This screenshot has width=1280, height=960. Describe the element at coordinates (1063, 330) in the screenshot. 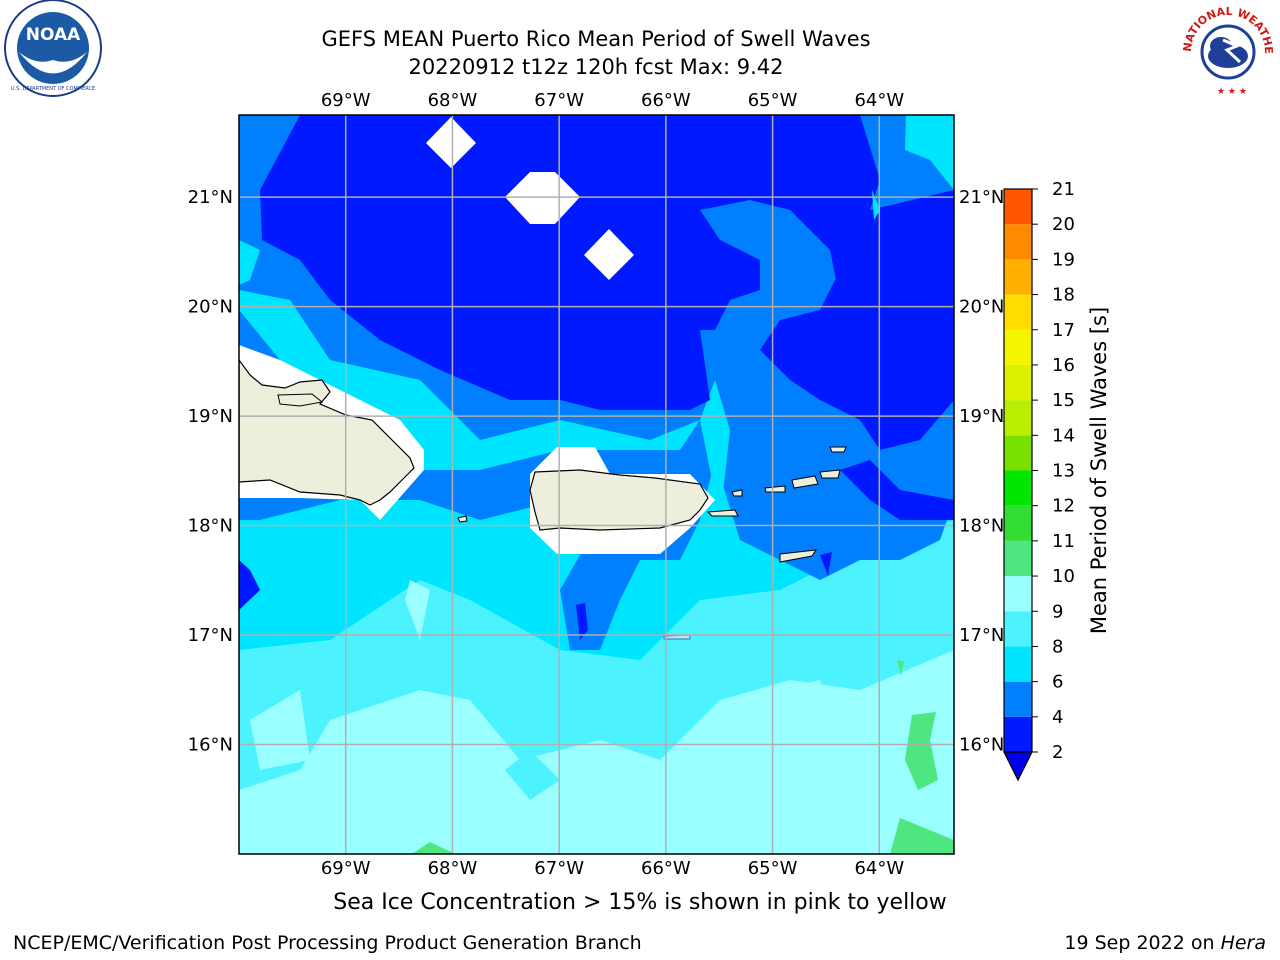

I see `colorbar-tick-label: 17` at that location.